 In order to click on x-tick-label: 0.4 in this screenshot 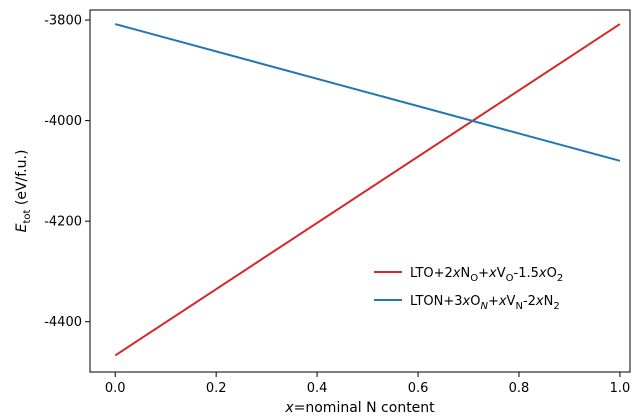, I will do `click(317, 388)`.